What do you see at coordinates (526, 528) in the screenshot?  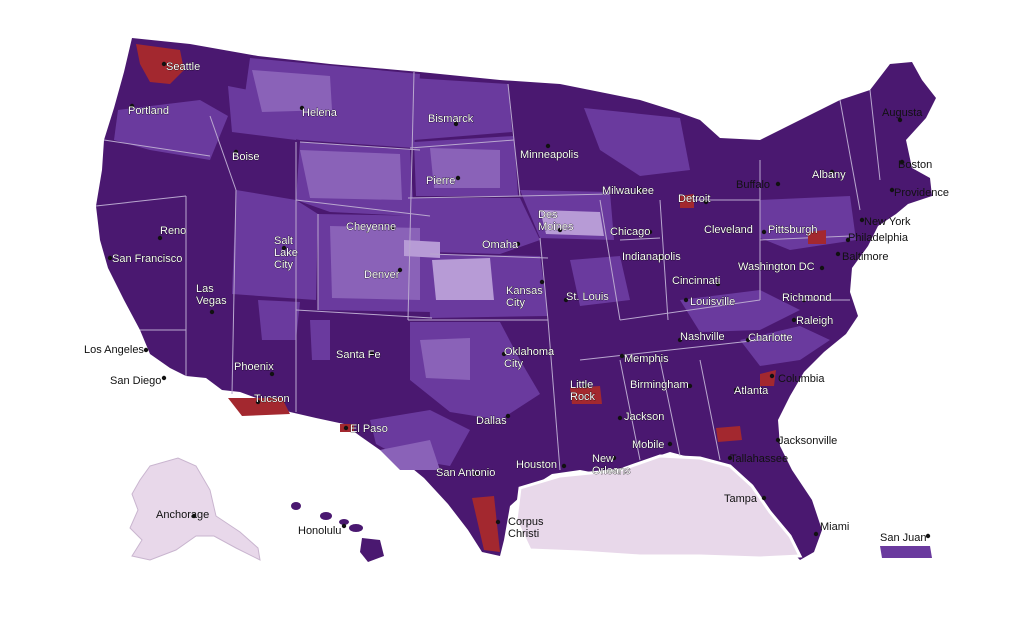 I see `city-label: Corpus Christi` at bounding box center [526, 528].